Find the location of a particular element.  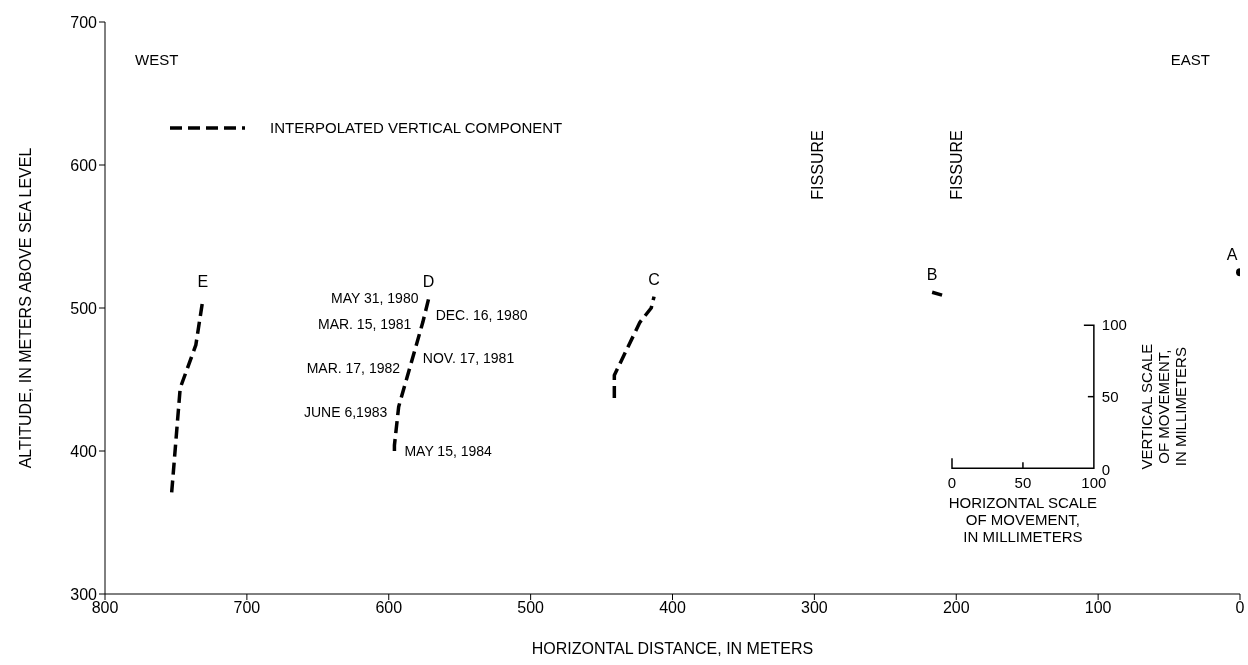

y-axis-title: ALTITUDE, IN METERS ABOVE SEA LEVEL is located at coordinates (25, 308).